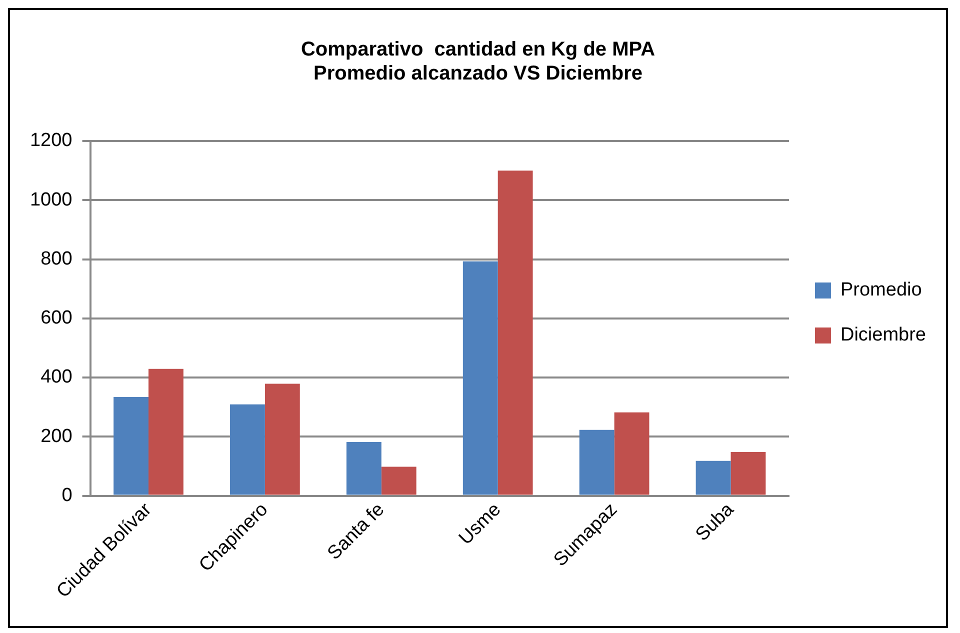  I want to click on y-tick-label: 1200, so click(51, 141).